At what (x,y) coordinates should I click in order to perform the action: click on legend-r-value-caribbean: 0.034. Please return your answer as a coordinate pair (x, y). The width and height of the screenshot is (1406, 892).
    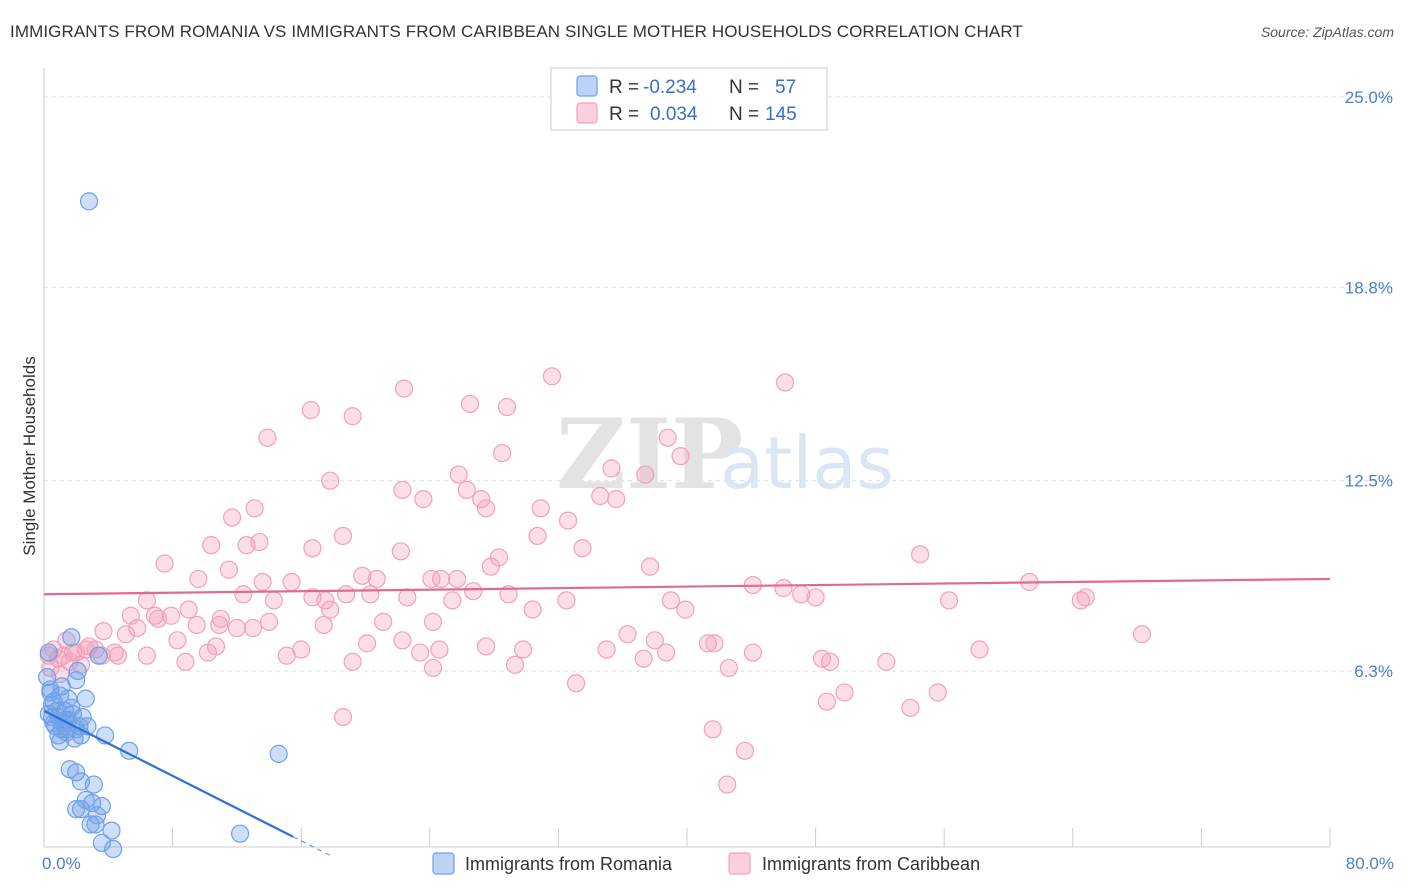
    Looking at the image, I should click on (674, 114).